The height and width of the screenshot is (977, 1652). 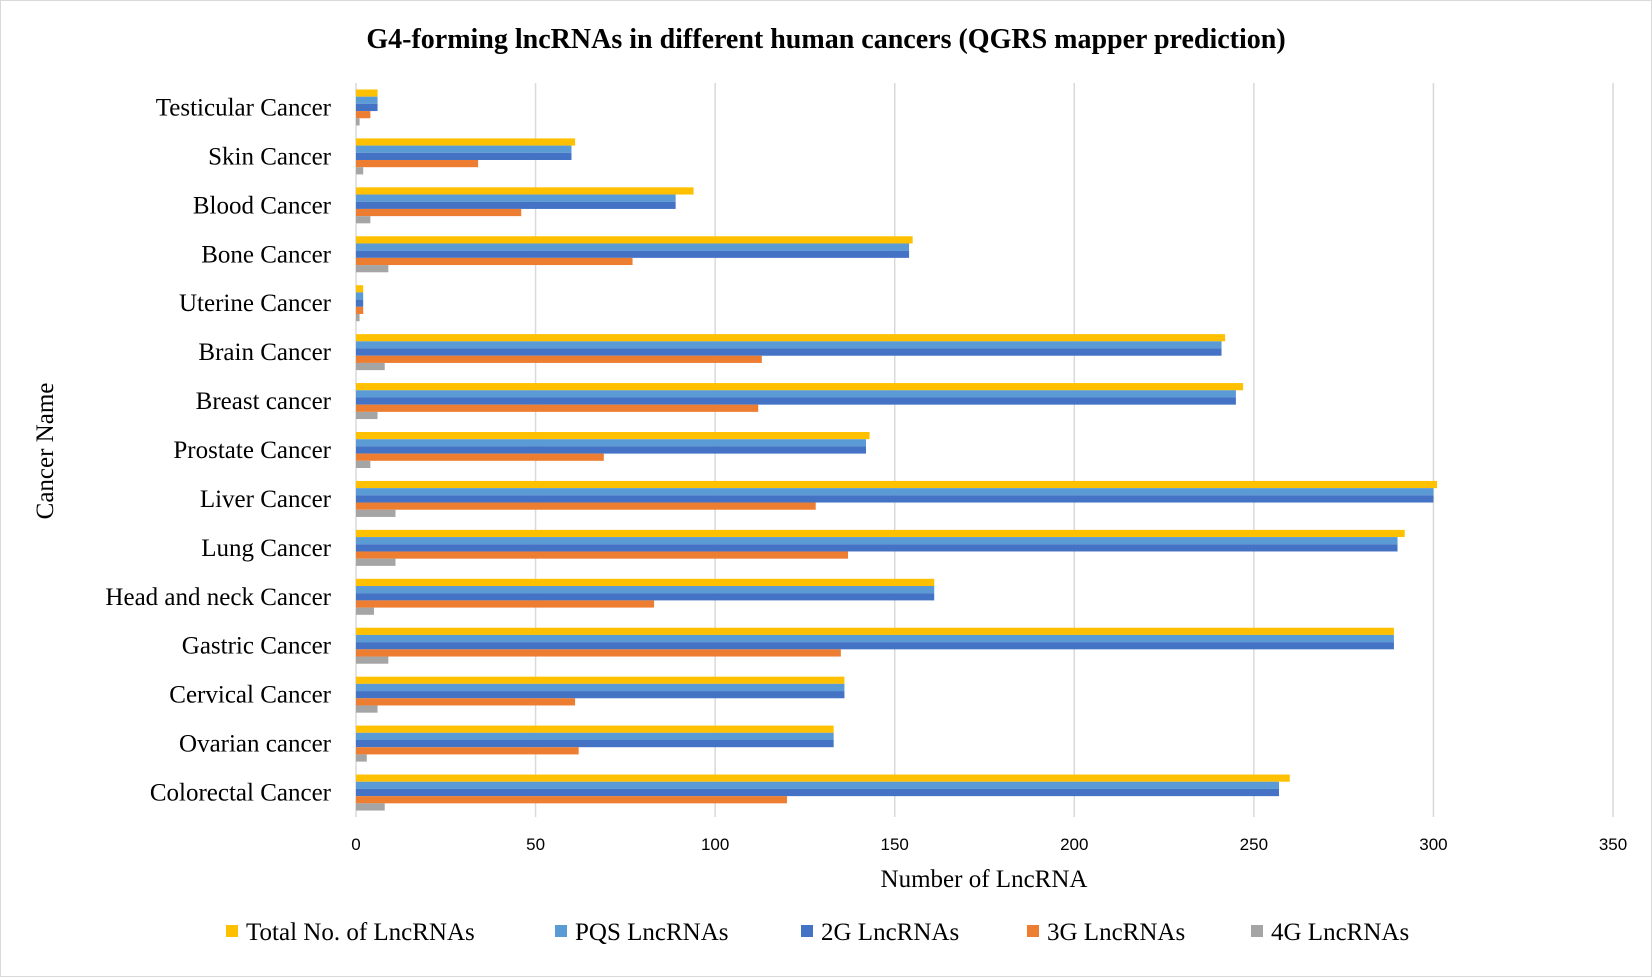 I want to click on x-tick-label: 0, so click(x=355, y=844).